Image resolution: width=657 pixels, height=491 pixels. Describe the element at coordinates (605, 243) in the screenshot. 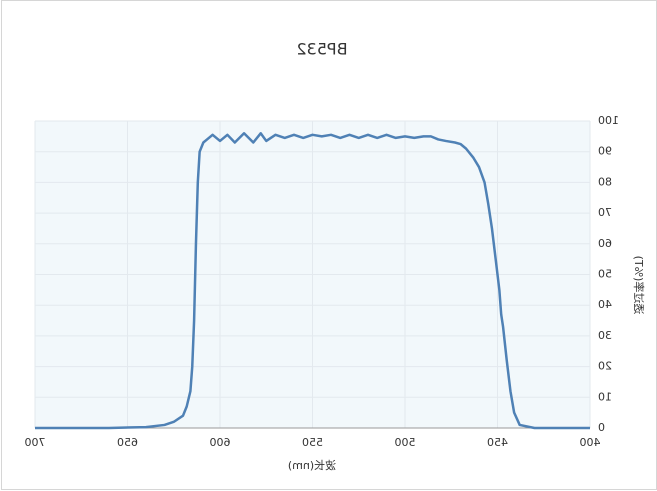

I see `y-tick-label: 60` at that location.